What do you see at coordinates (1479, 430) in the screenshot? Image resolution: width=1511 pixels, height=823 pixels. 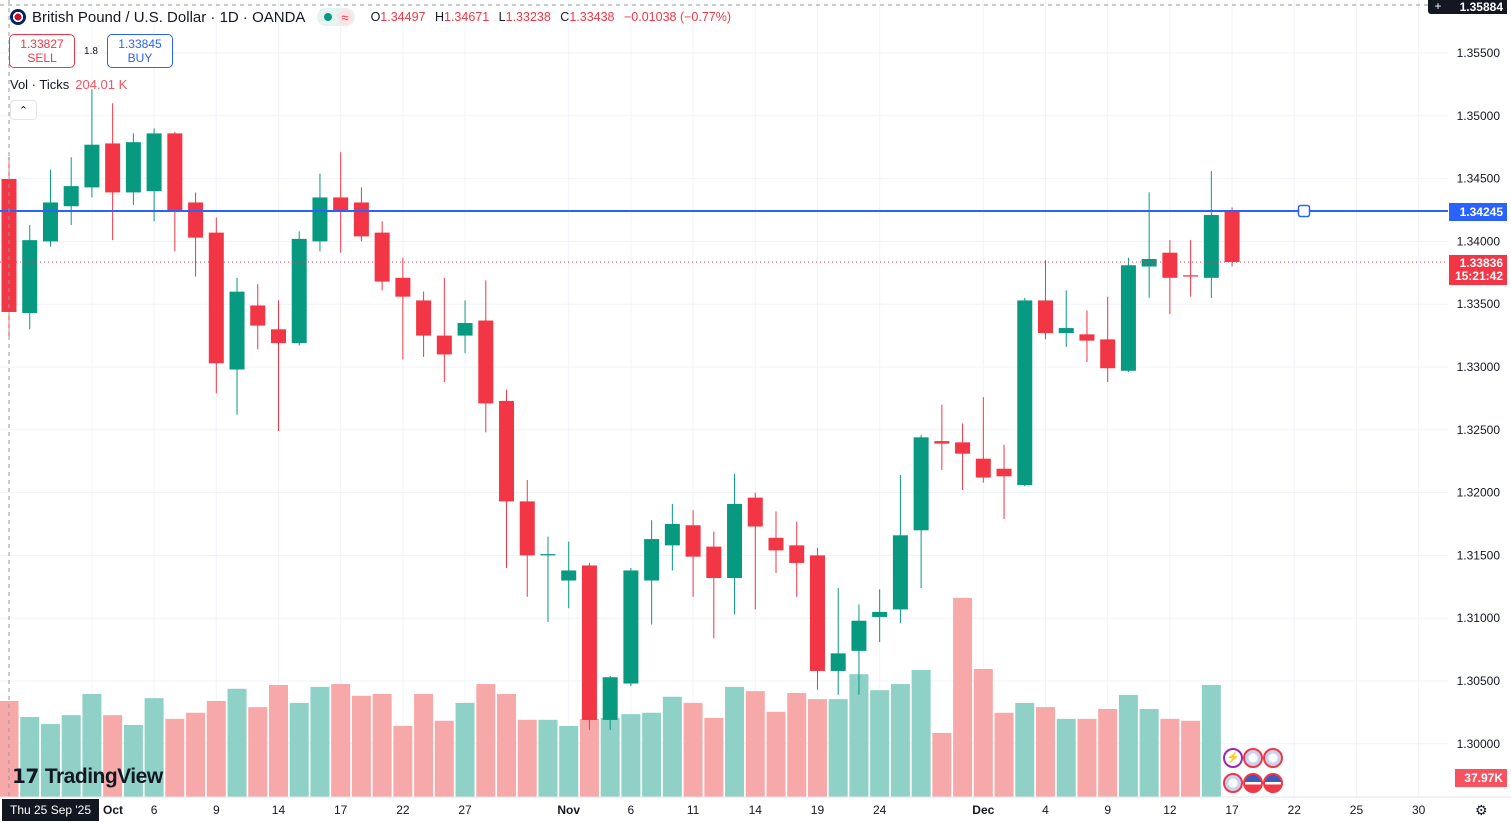 I see `price-tick-label: 1.32500` at bounding box center [1479, 430].